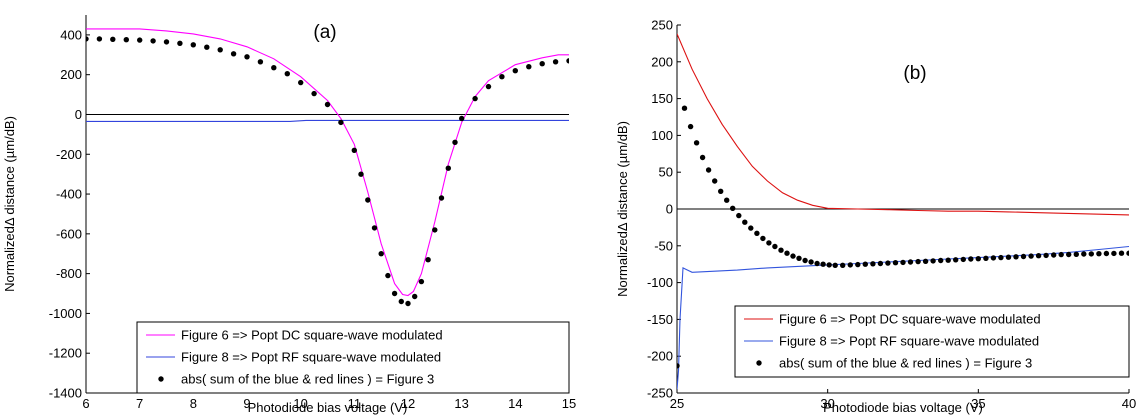  Describe the element at coordinates (662, 25) in the screenshot. I see `y-tick-label: 250` at that location.